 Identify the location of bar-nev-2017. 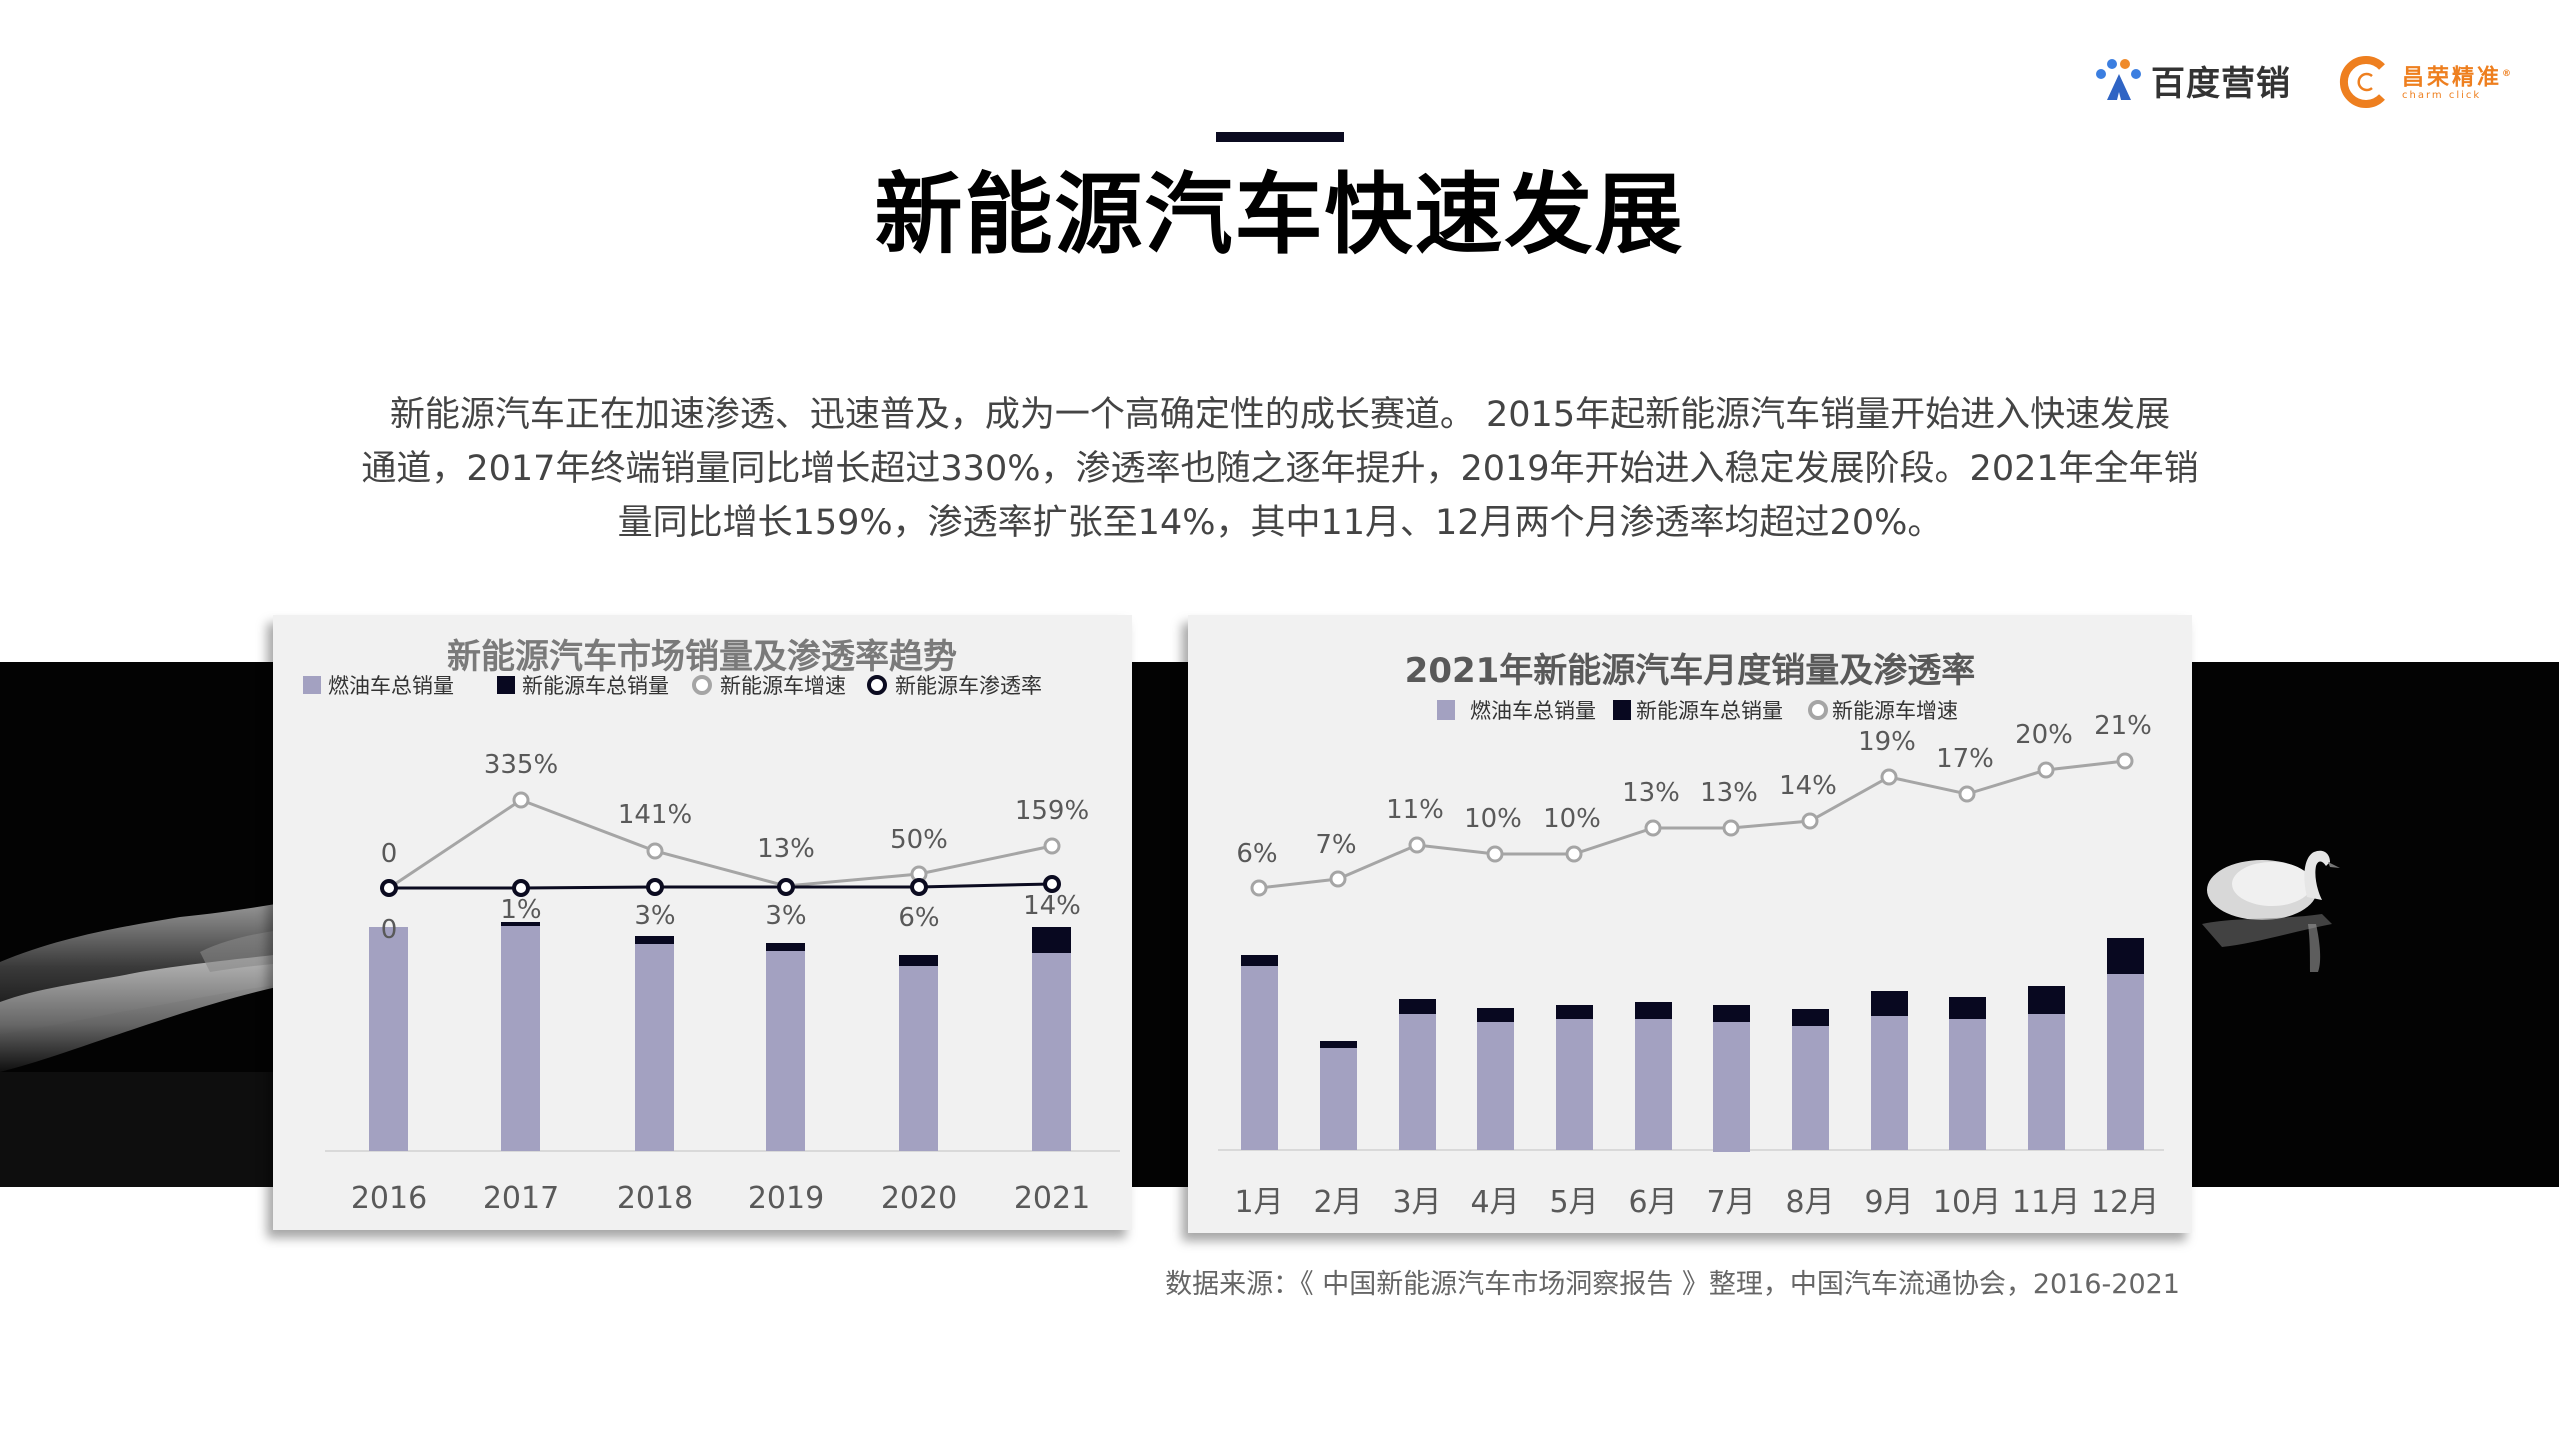
(520, 924).